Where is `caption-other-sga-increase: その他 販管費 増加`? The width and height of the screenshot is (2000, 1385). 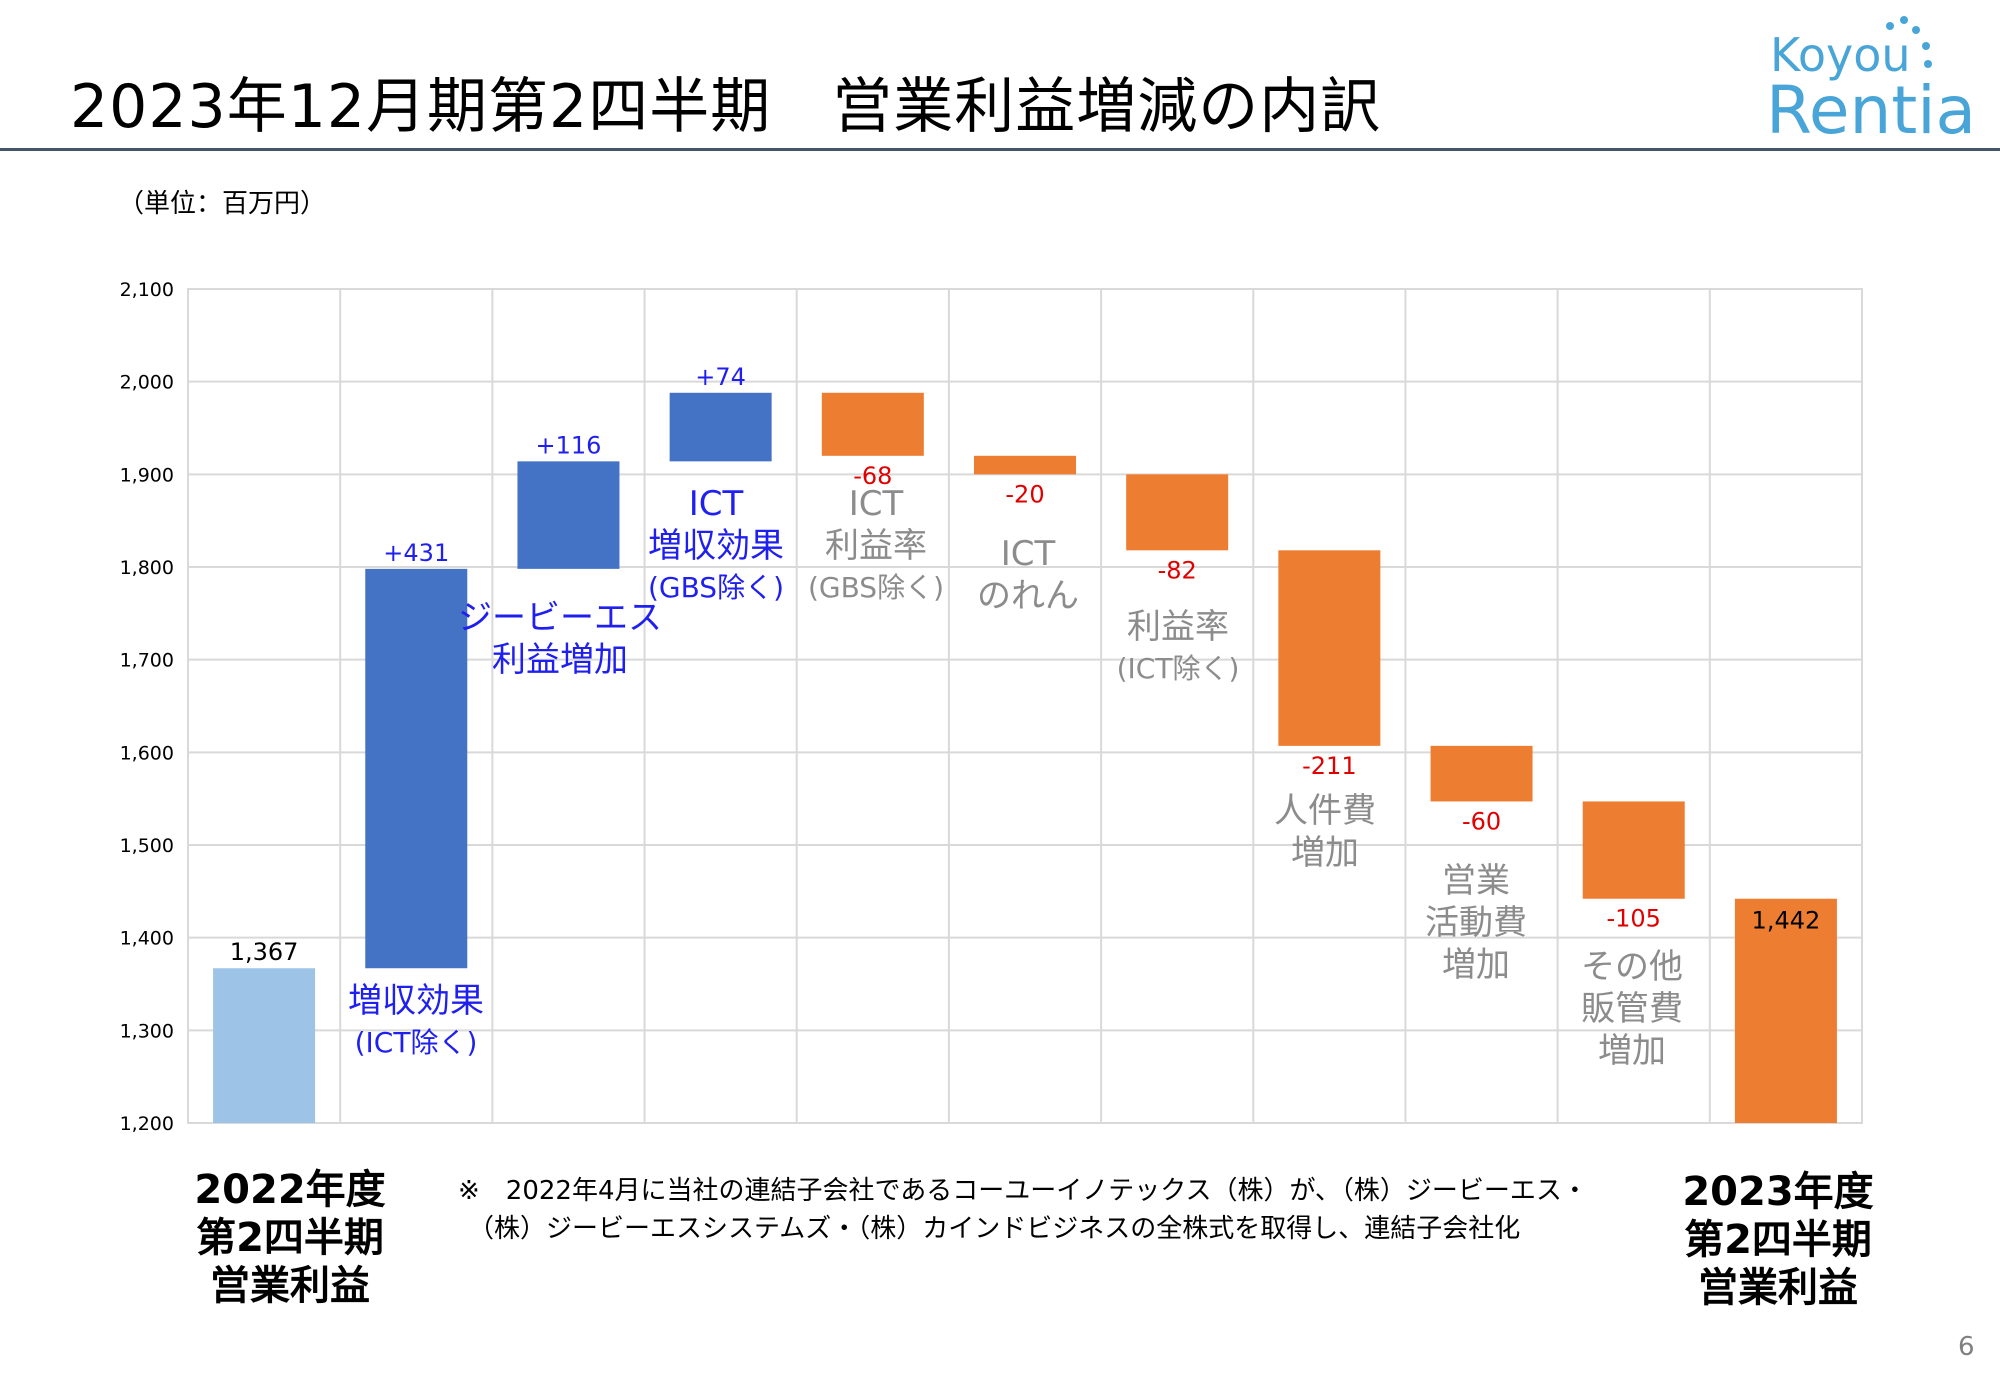
caption-other-sga-increase: その他 販管費 増加 is located at coordinates (1632, 1009).